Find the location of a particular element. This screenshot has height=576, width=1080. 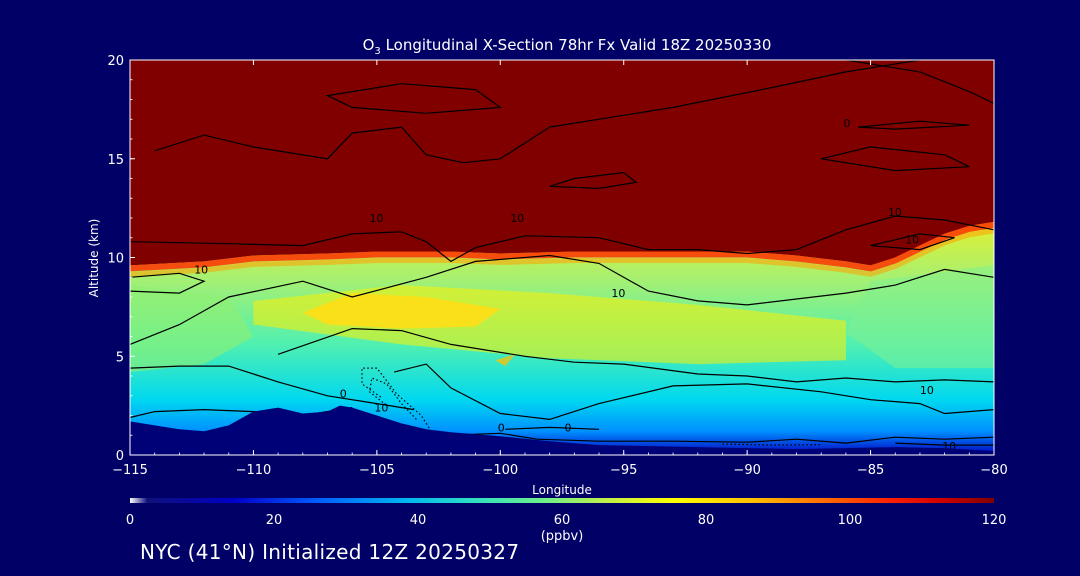

contour-zero-line is located at coordinates (719, 438).